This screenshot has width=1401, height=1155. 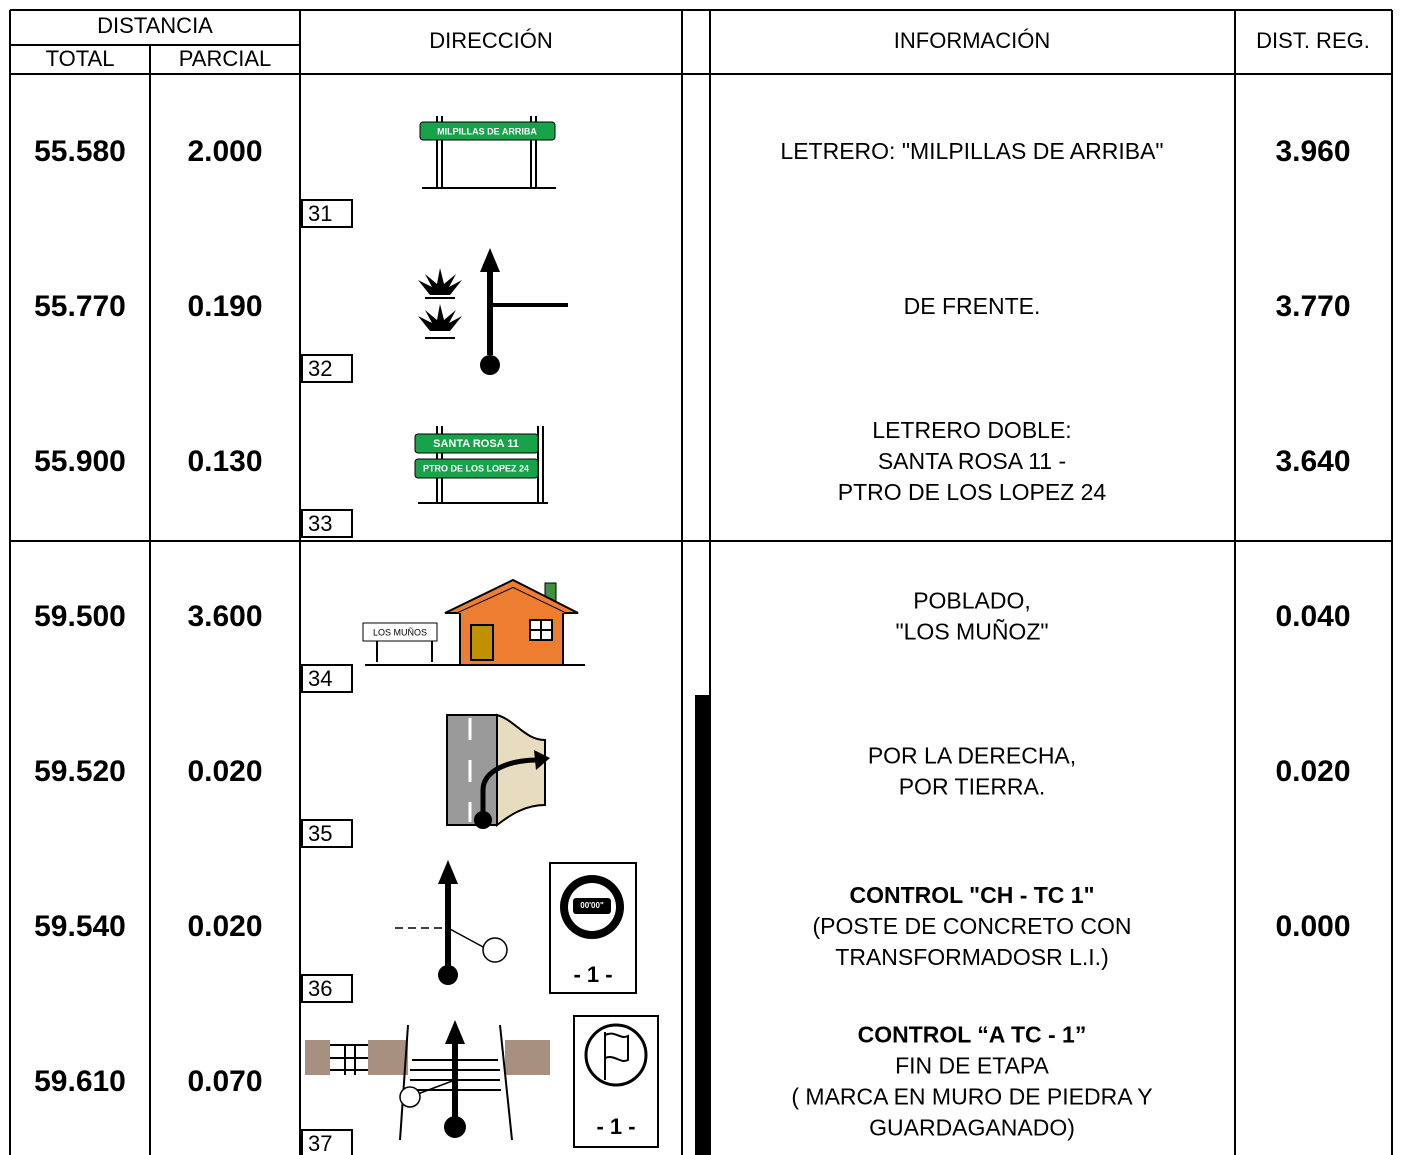 I want to click on total: 55.580, so click(x=80, y=151).